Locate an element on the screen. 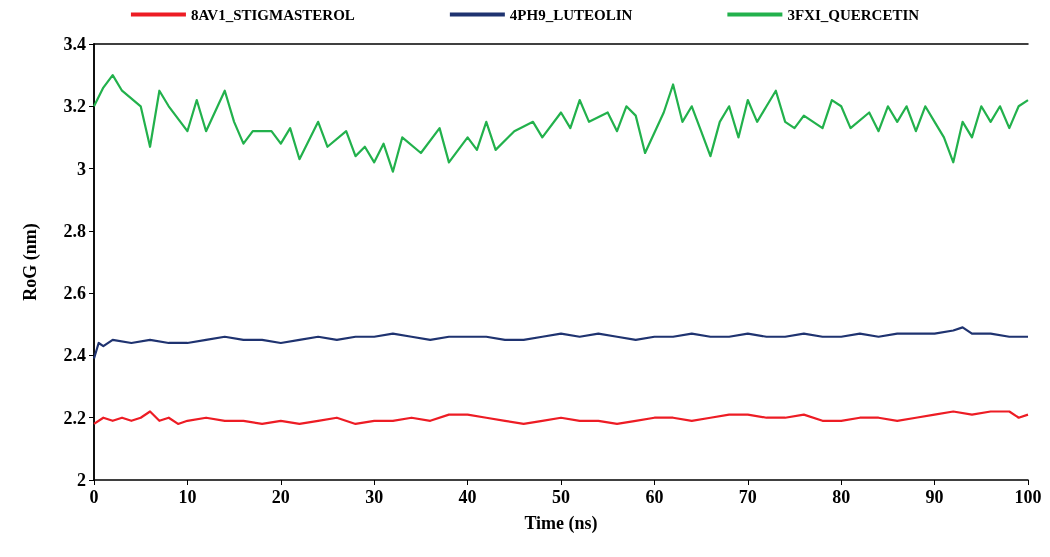 The width and height of the screenshot is (1050, 557). y-tick-label: 2 is located at coordinates (81, 480).